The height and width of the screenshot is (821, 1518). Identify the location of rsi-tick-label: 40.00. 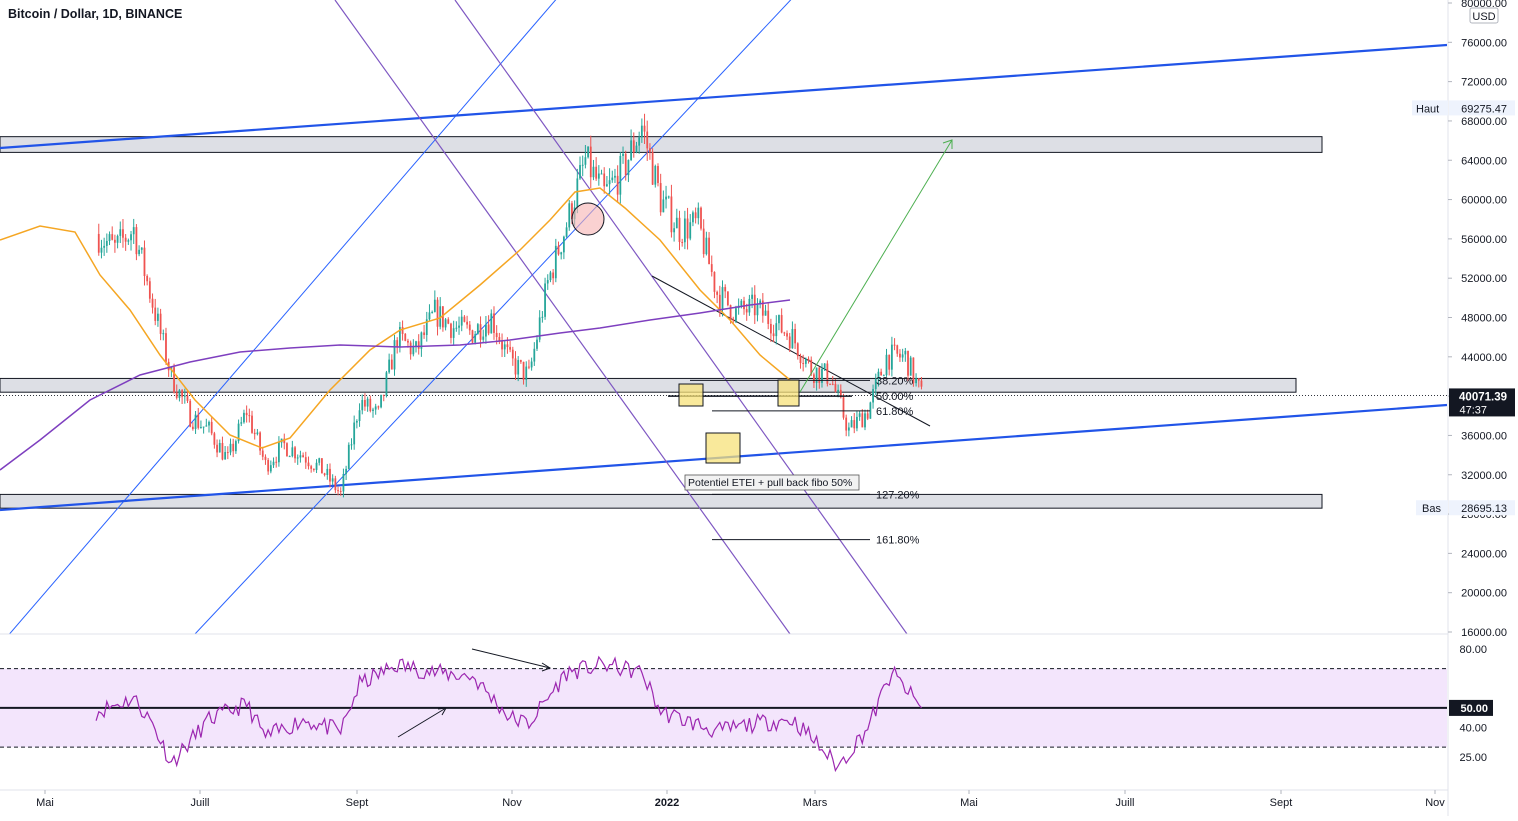
(1473, 729).